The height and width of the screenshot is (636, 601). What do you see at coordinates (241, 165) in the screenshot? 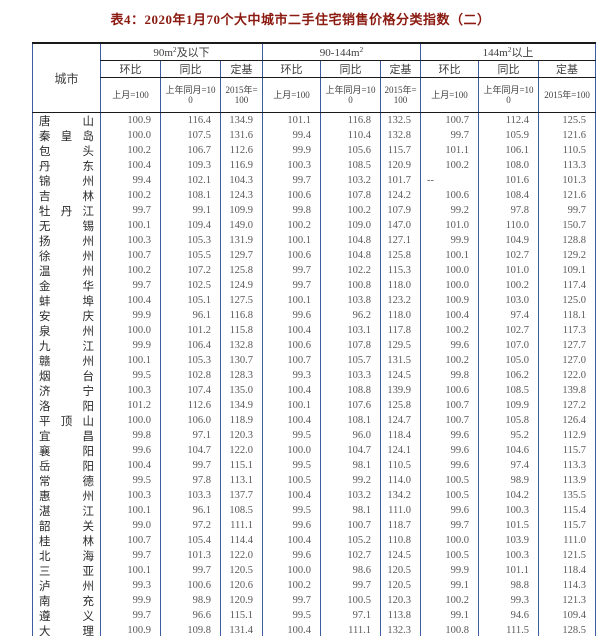
I see `index-value-cell: 116.9` at bounding box center [241, 165].